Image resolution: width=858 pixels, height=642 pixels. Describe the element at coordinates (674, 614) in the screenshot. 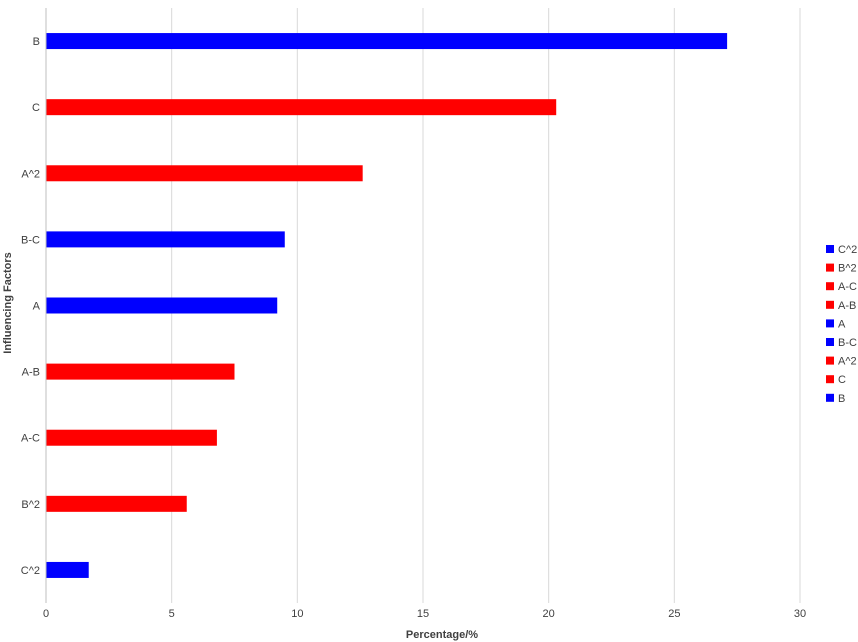

I see `x-tick-label: 25` at that location.